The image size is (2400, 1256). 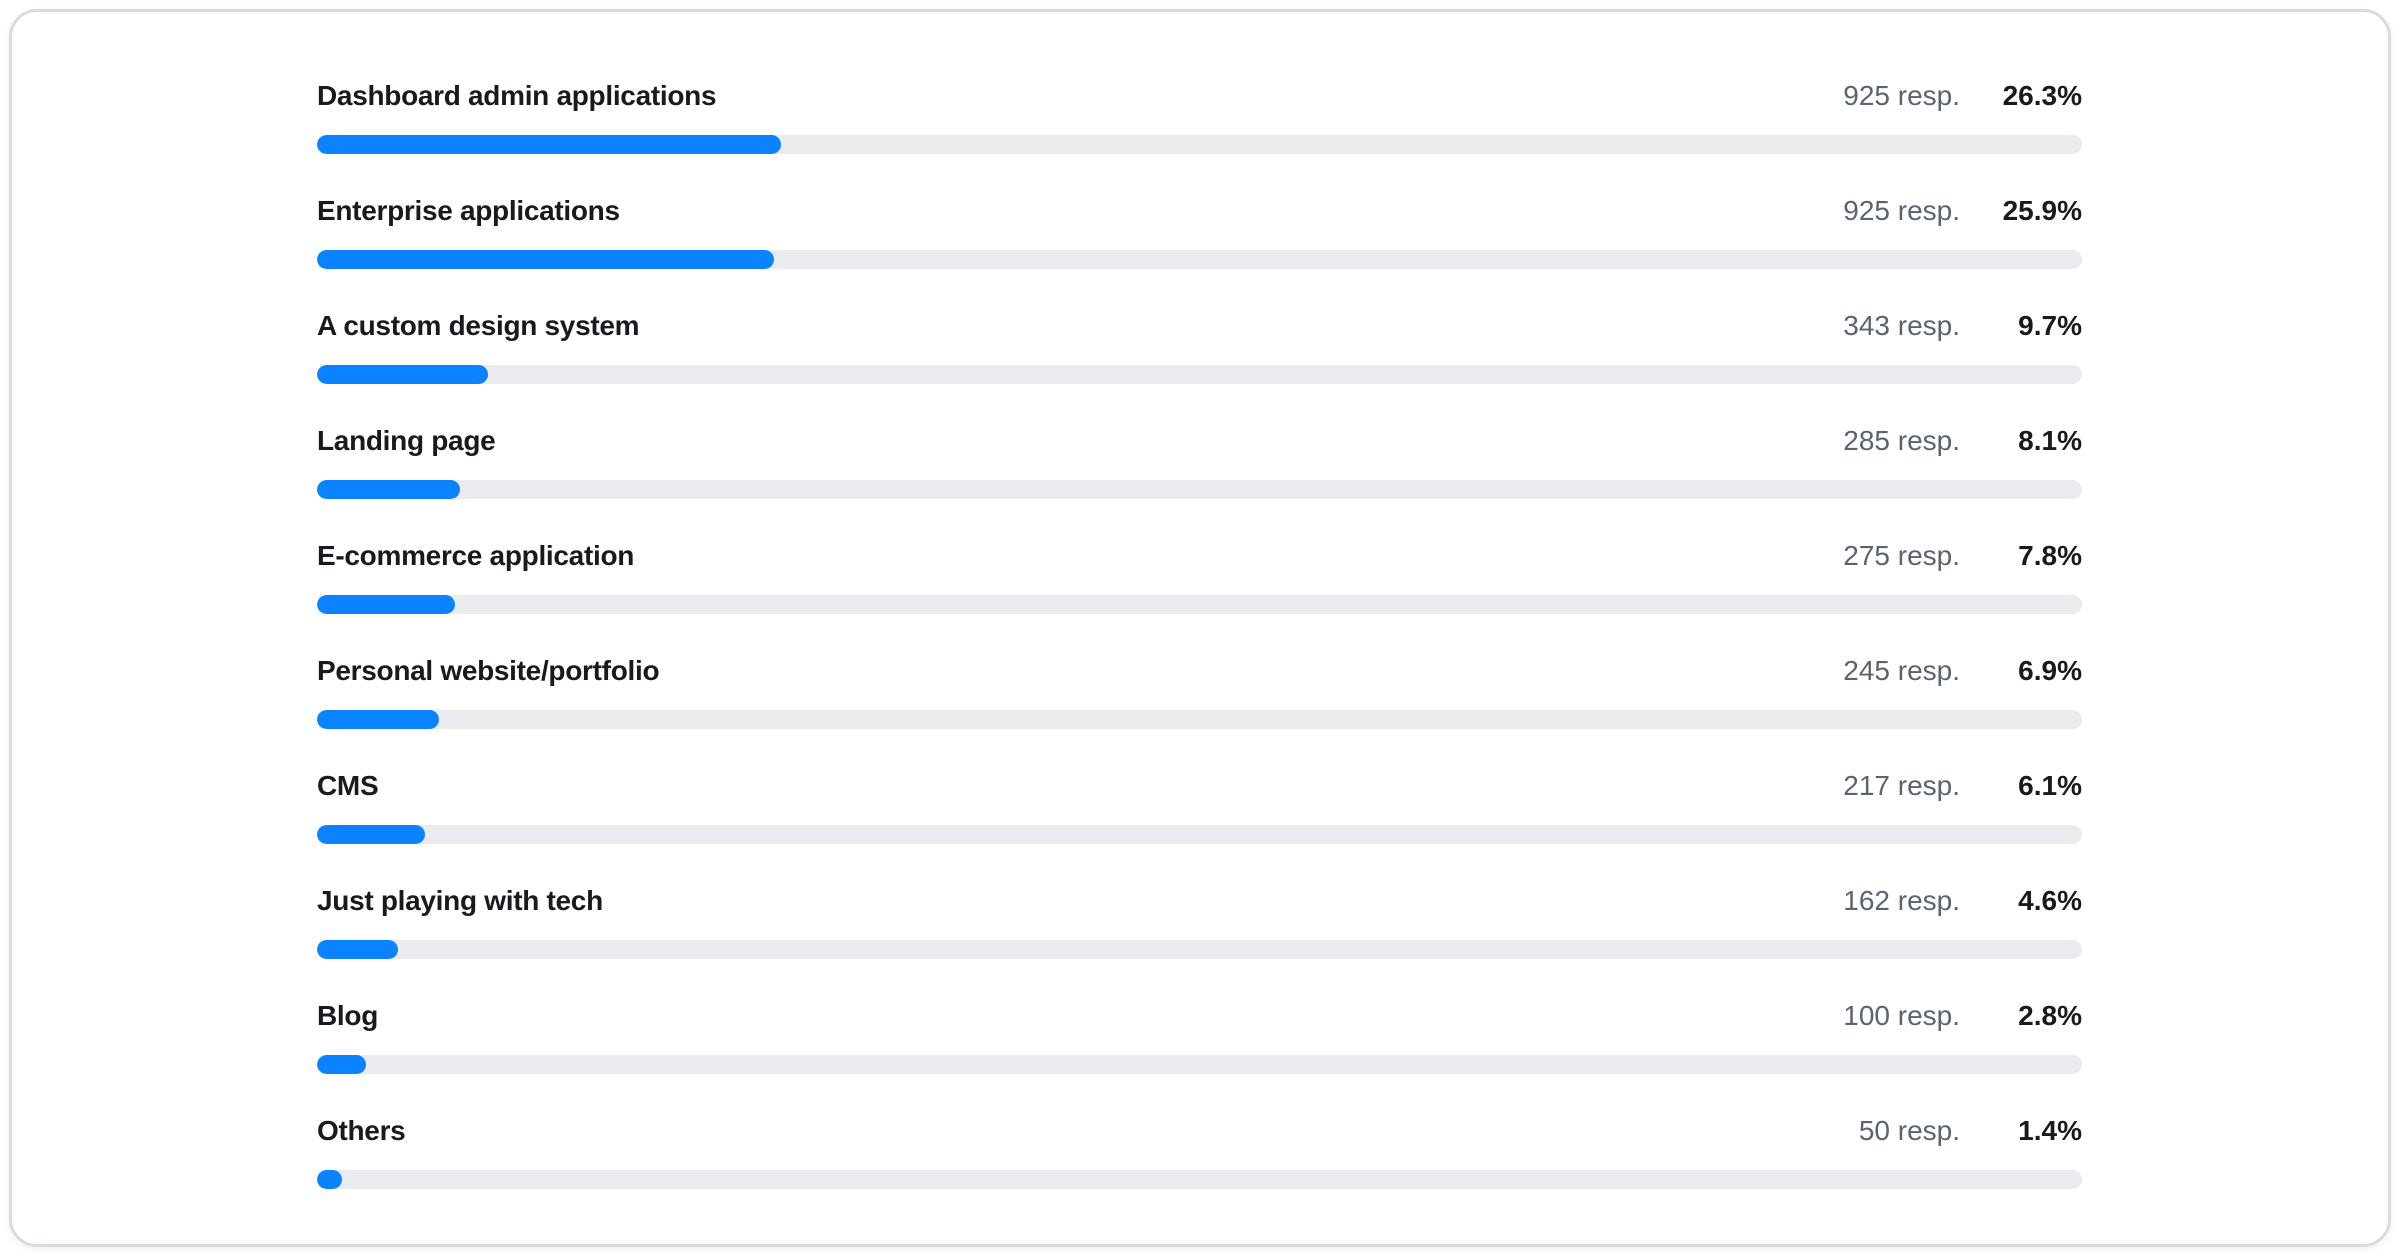 I want to click on survey-row: Others 50 resp. 1.4%, so click(x=1199, y=1151).